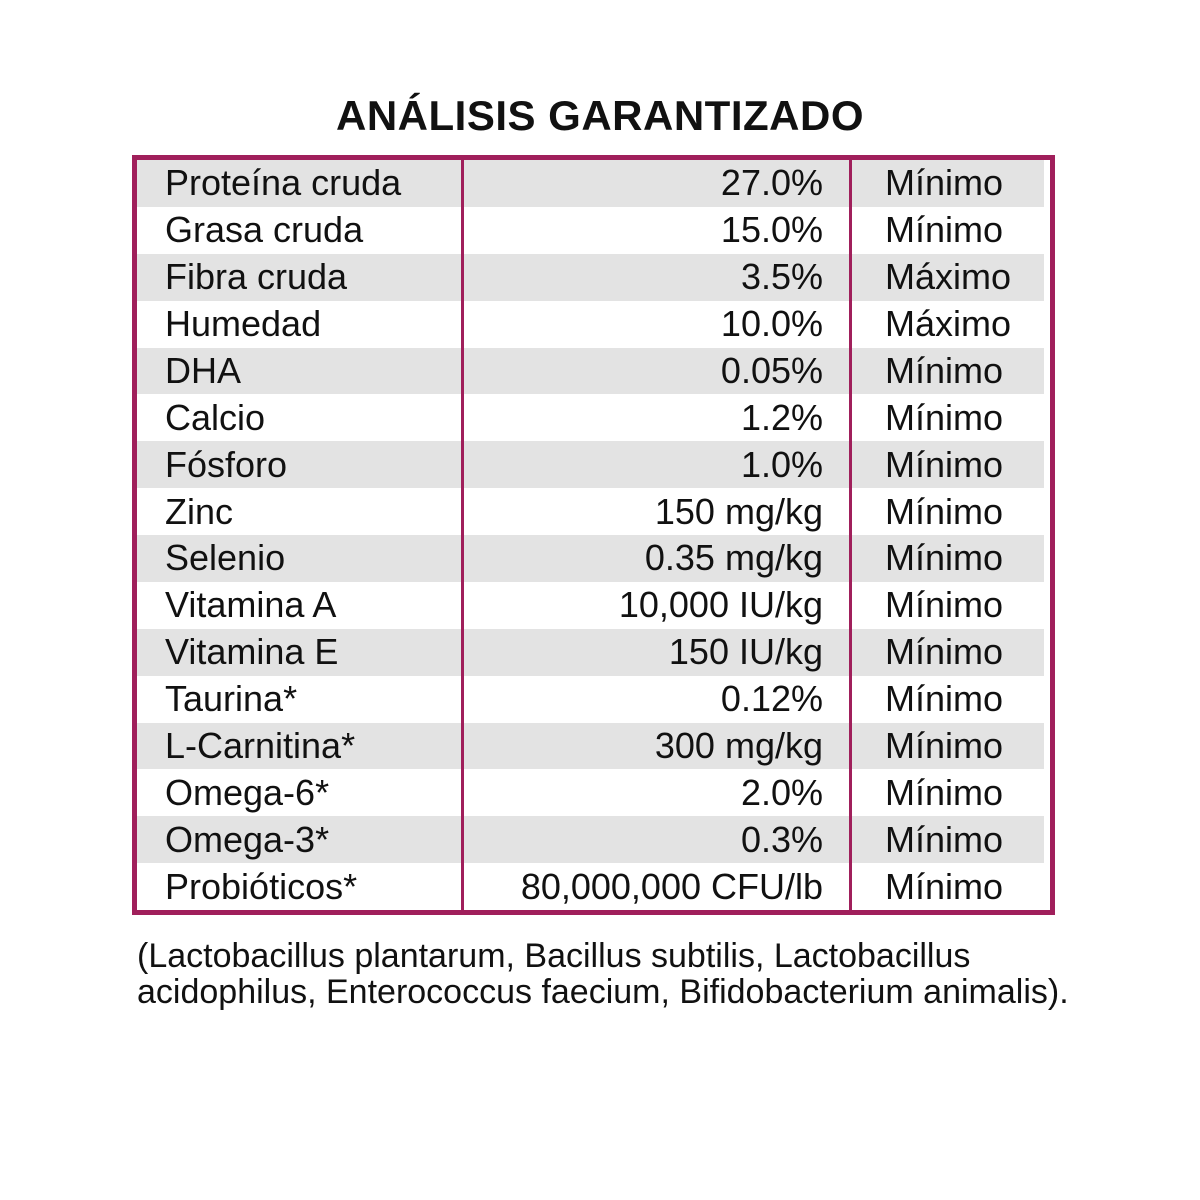  I want to click on nutrient-cell: L-Carnitina*, so click(299, 746).